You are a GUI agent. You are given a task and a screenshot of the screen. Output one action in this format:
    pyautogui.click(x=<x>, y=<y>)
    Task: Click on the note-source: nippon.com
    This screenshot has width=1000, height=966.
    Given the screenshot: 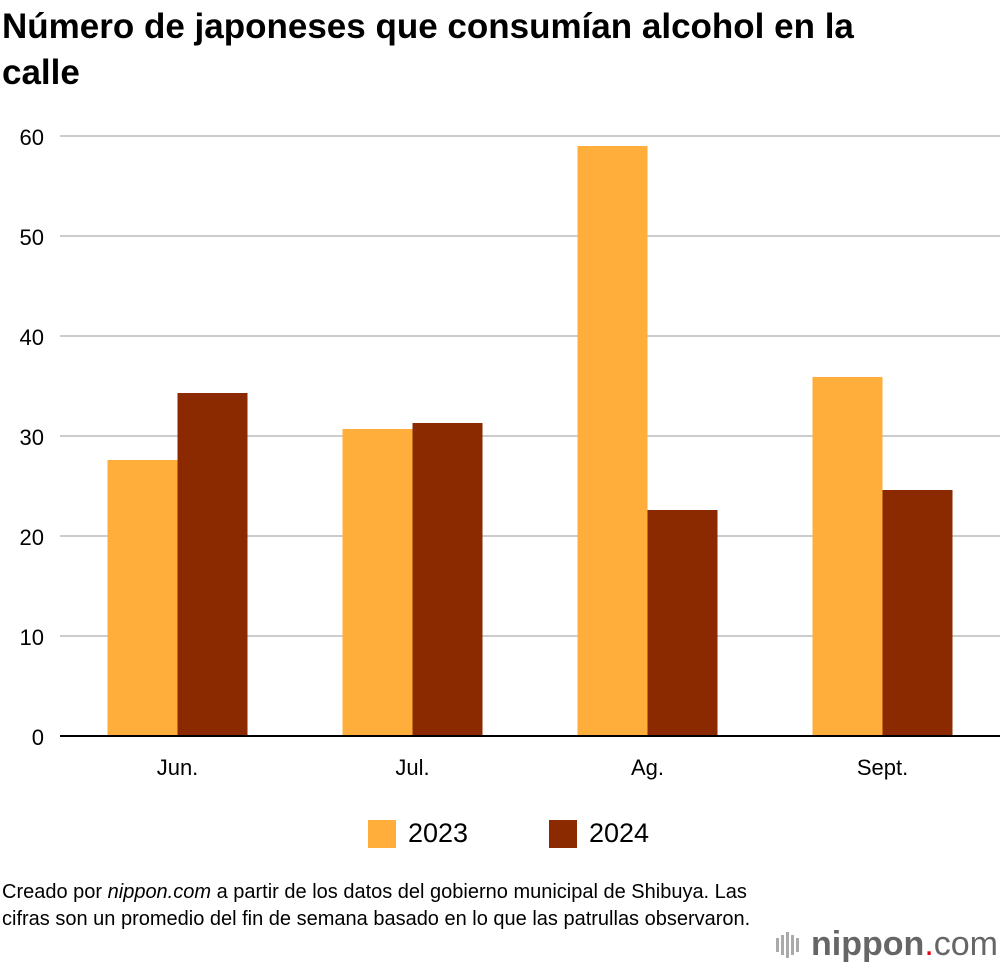 What is the action you would take?
    pyautogui.click(x=159, y=892)
    